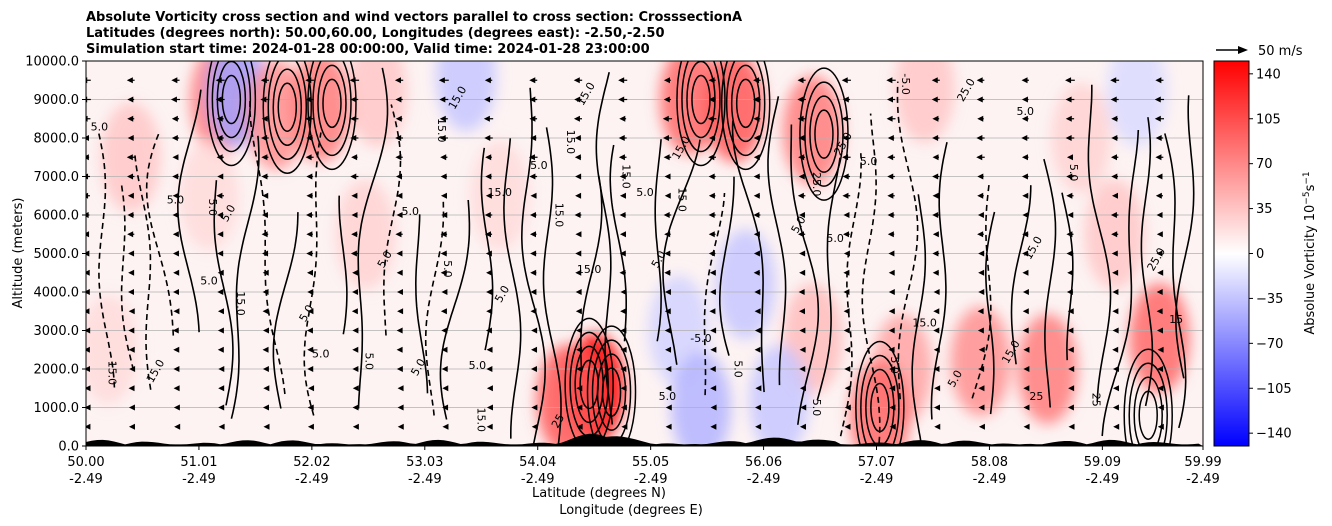  Describe the element at coordinates (877, 479) in the screenshot. I see `x-tick-label-lon: -2.49` at that location.